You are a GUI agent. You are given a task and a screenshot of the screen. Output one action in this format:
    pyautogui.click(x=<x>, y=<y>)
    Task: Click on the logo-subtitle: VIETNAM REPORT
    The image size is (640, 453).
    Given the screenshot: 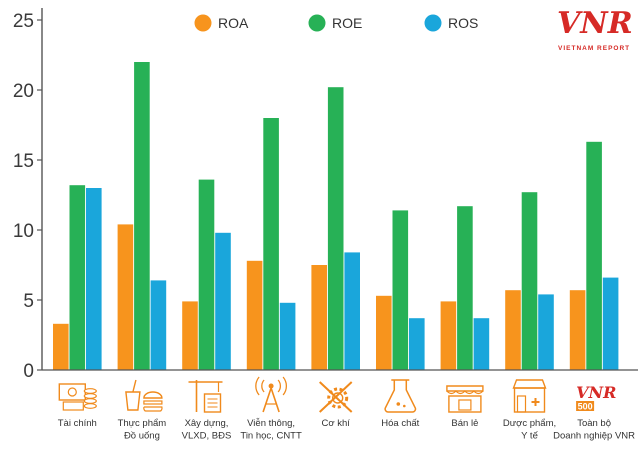 What is the action you would take?
    pyautogui.click(x=594, y=48)
    